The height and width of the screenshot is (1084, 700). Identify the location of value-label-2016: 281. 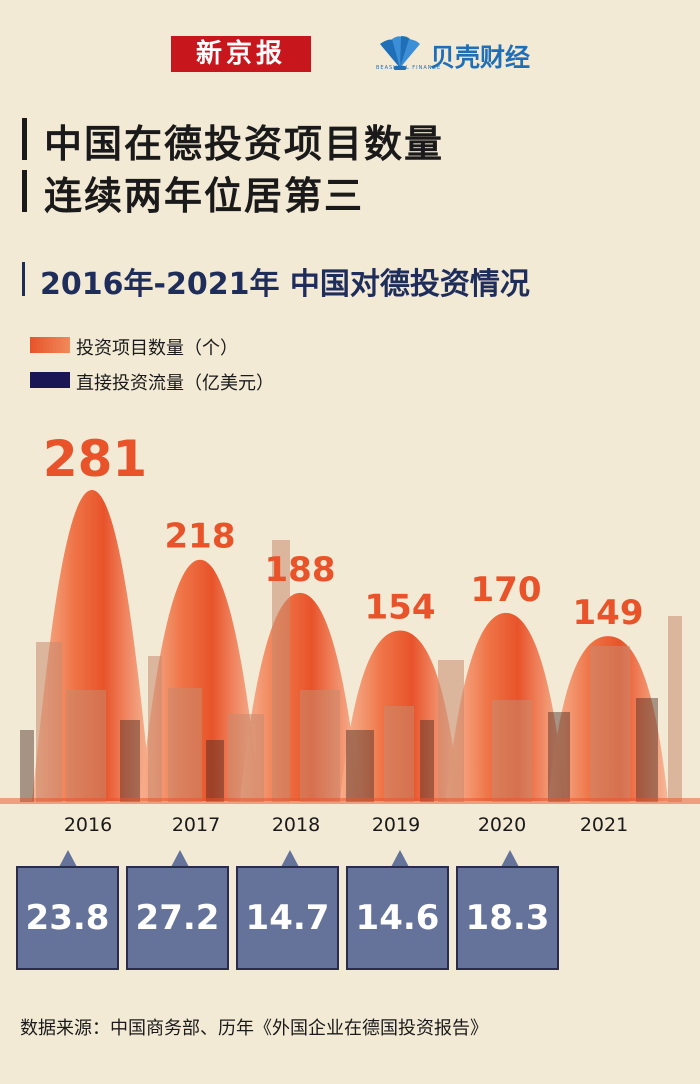
(95, 459).